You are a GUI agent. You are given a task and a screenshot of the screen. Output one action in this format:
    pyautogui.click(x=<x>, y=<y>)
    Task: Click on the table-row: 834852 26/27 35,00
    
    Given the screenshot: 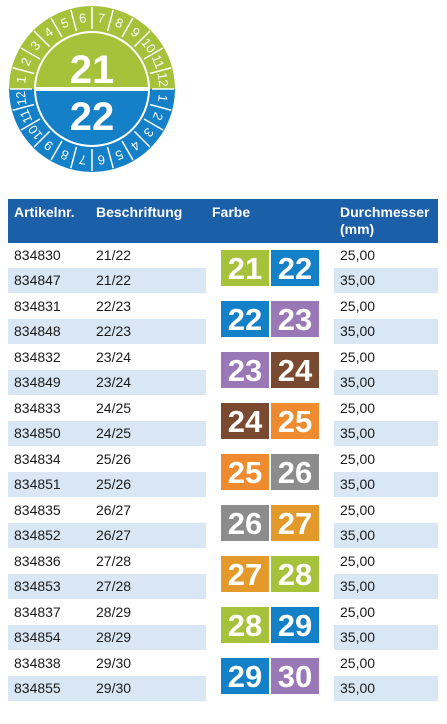 What is the action you would take?
    pyautogui.click(x=223, y=536)
    